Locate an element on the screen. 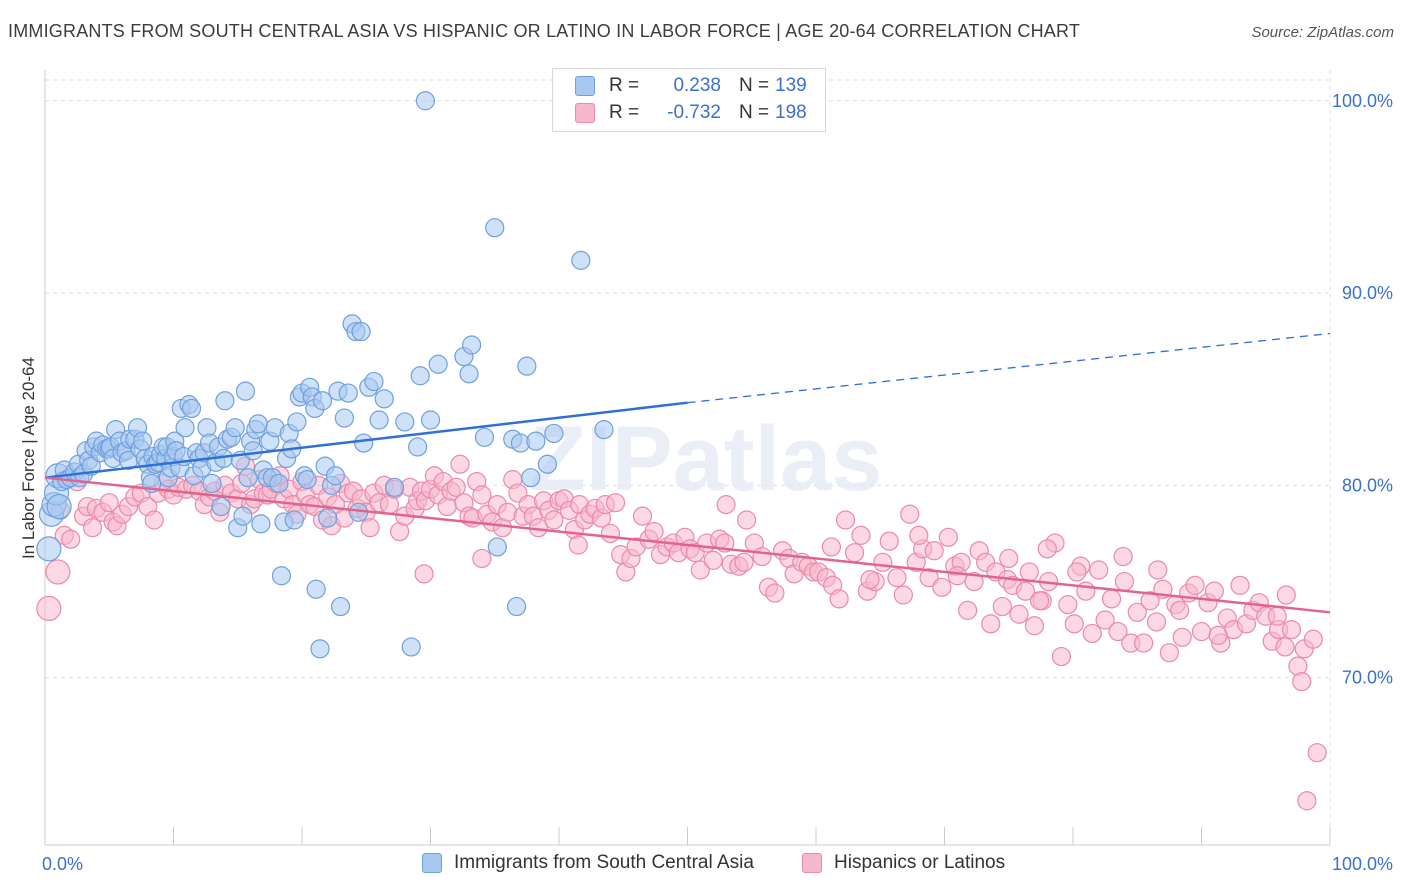 This screenshot has height=892, width=1406. r-value-pink: -0.732 is located at coordinates (694, 112).